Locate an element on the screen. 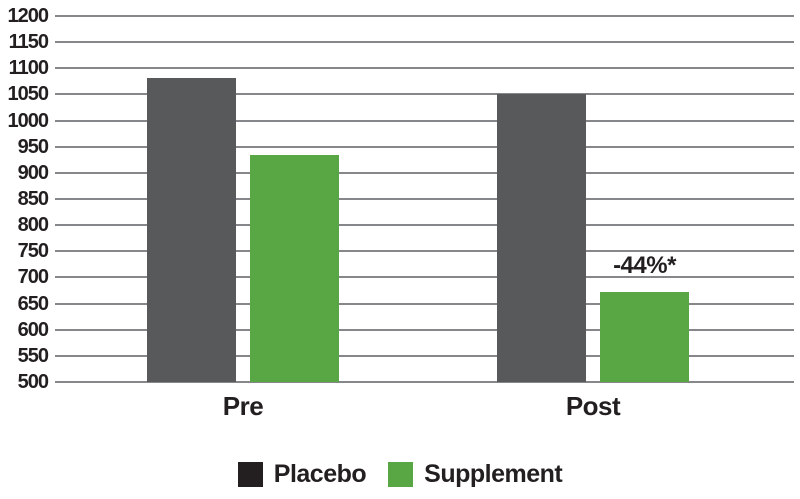 Image resolution: width=800 pixels, height=499 pixels. y-tick-label-1100: 1100 is located at coordinates (28, 68).